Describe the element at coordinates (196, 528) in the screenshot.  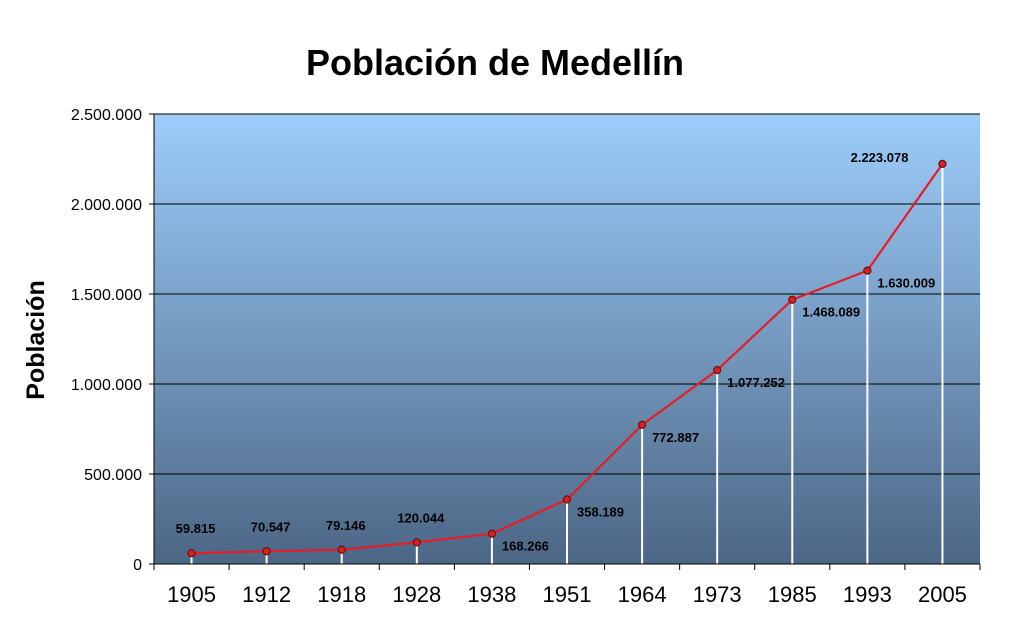
I see `data-label: 59.815` at that location.